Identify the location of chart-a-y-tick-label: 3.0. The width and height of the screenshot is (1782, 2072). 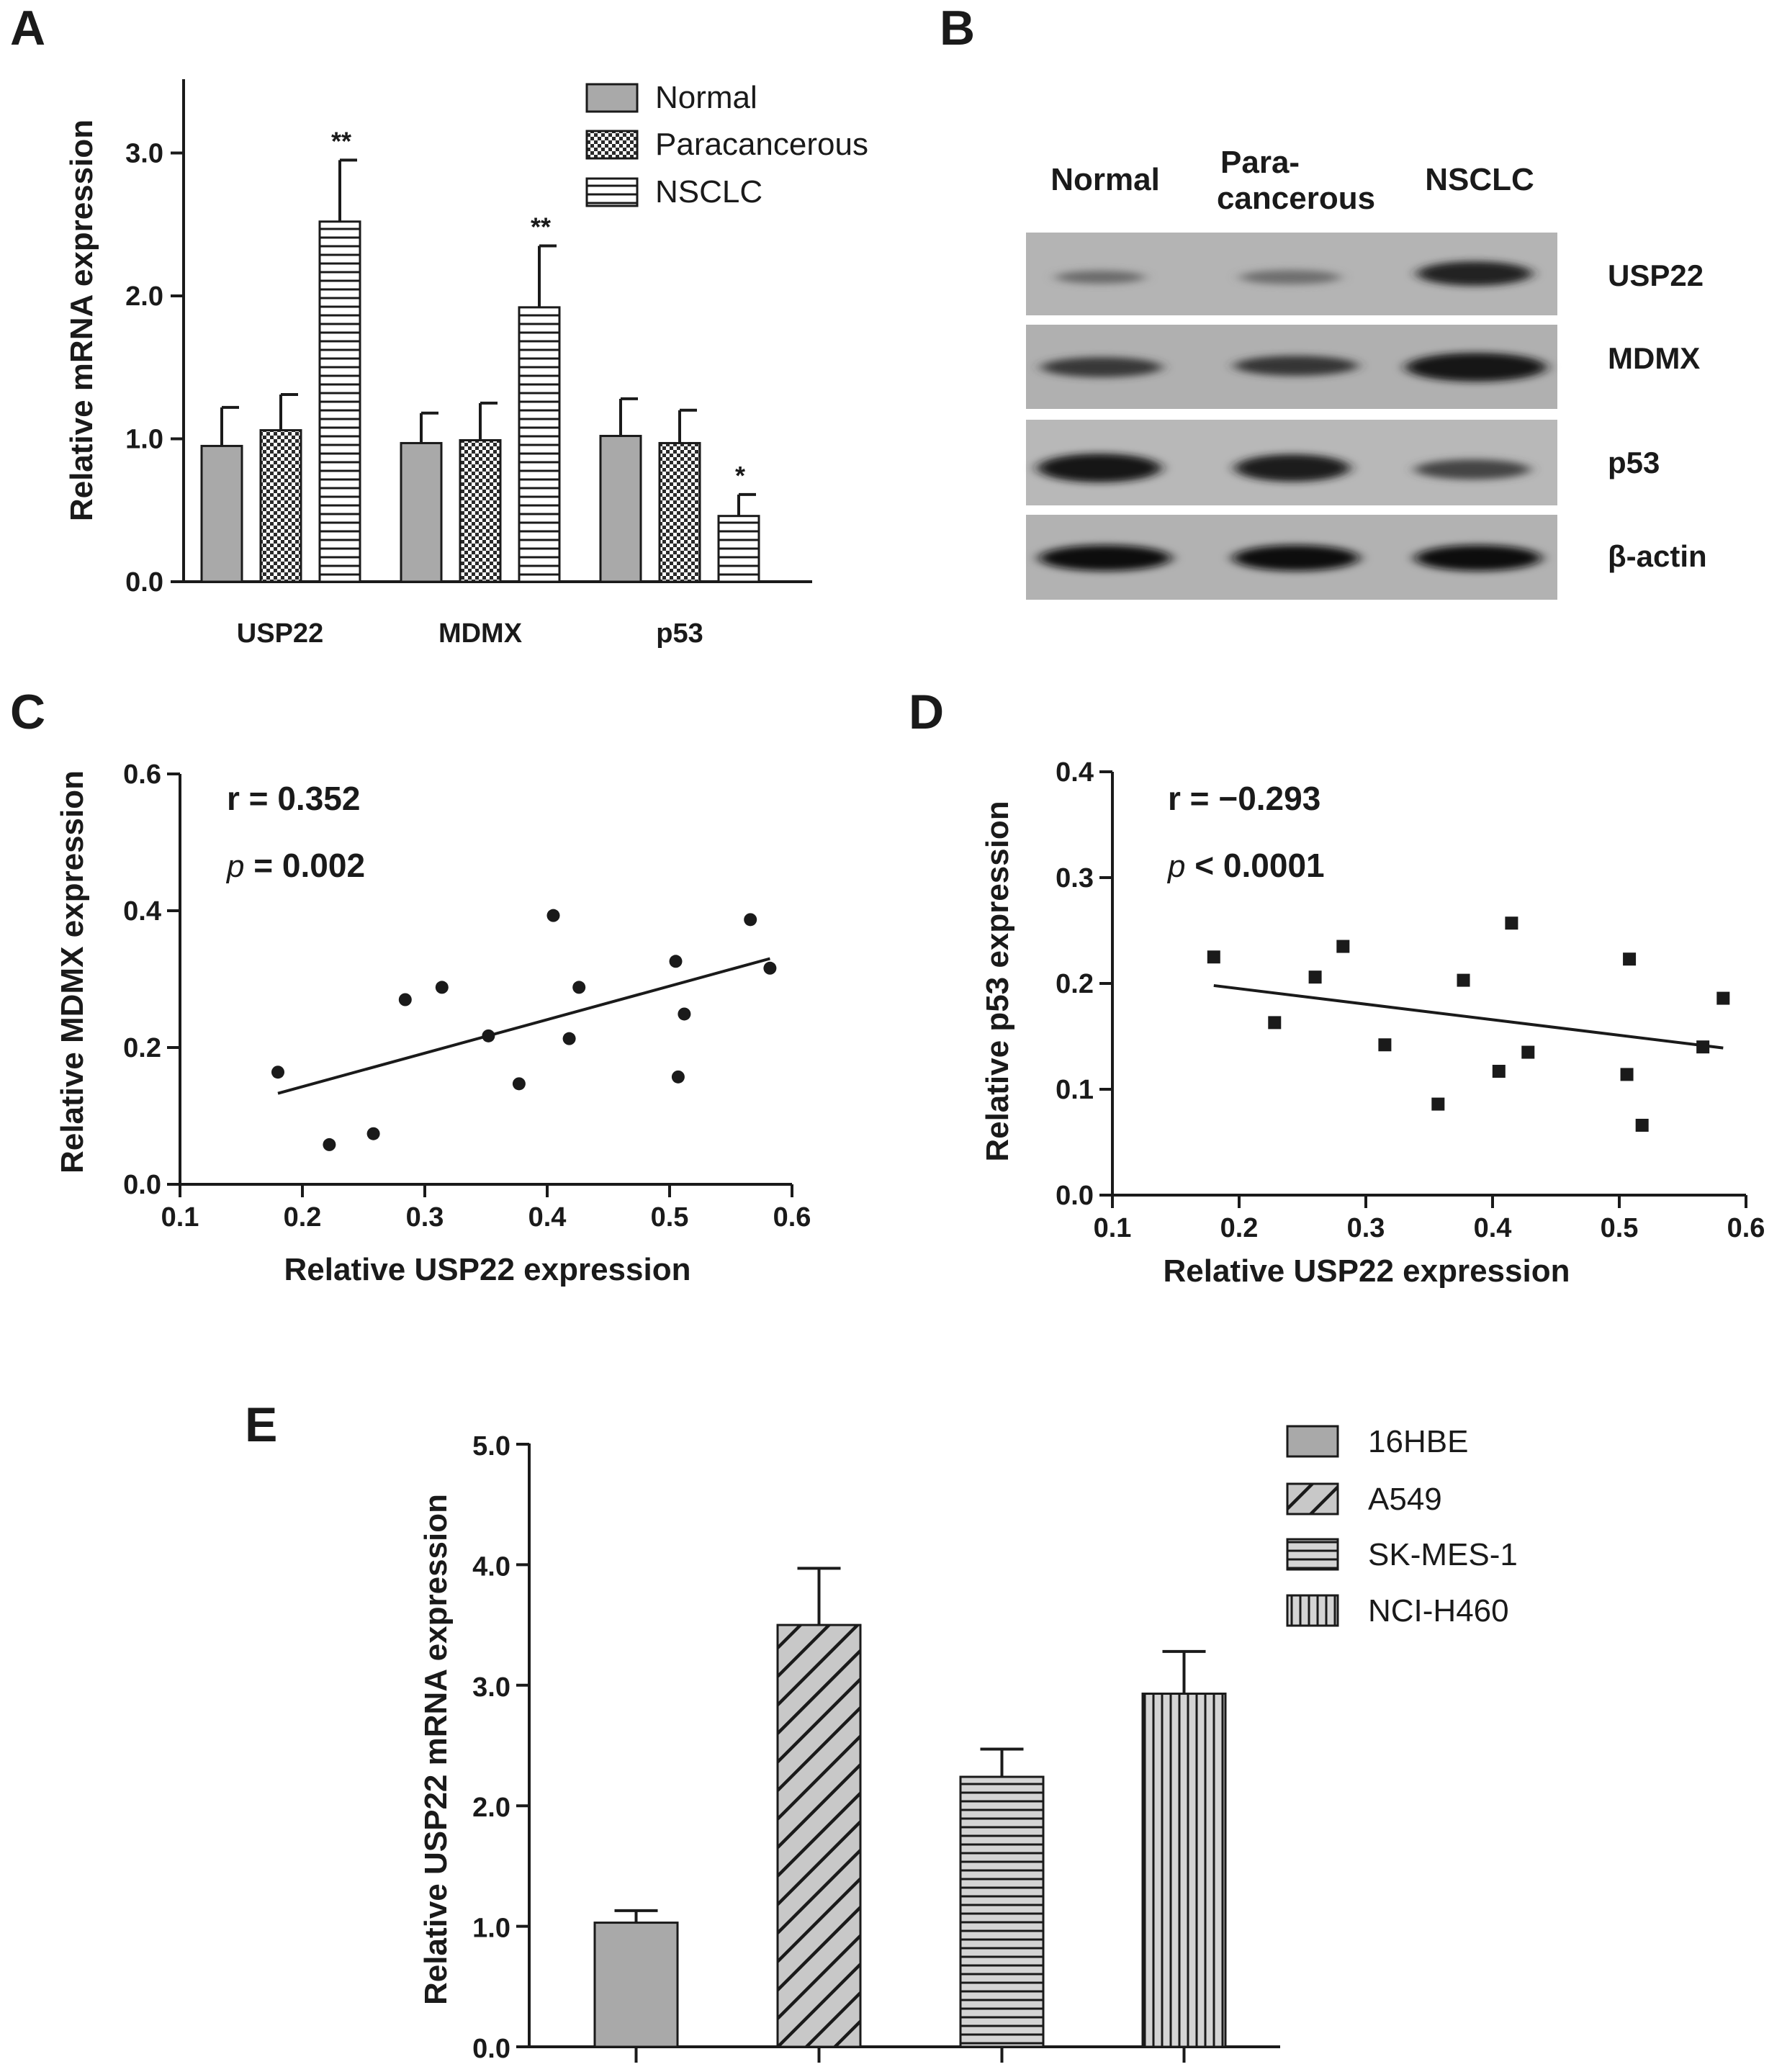
(144, 154).